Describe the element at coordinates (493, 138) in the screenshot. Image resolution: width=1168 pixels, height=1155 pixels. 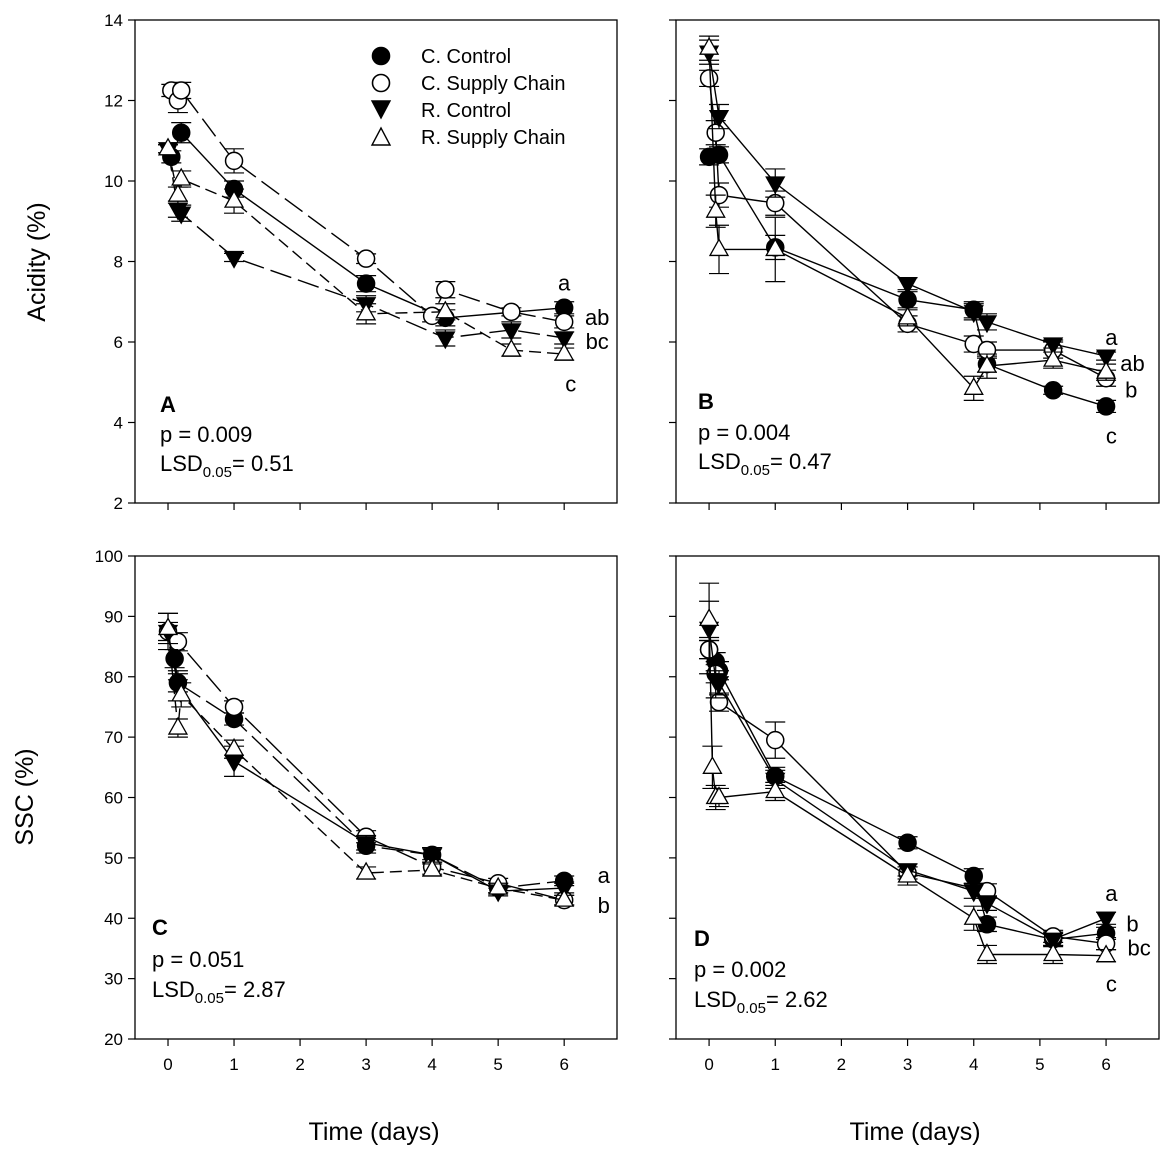
I see `legend-label: R. Supply Chain` at that location.